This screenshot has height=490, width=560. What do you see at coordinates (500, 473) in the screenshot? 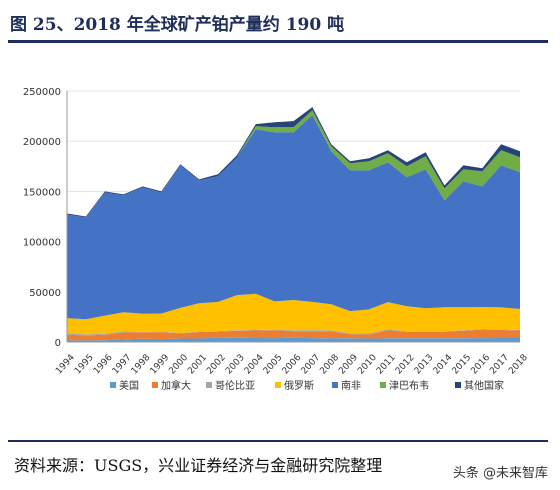
I see `watermark: 头条 @未来智库` at bounding box center [500, 473].